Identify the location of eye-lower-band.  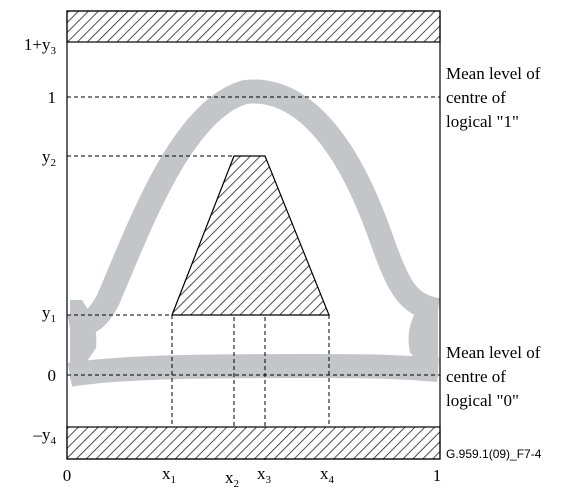
(253, 370).